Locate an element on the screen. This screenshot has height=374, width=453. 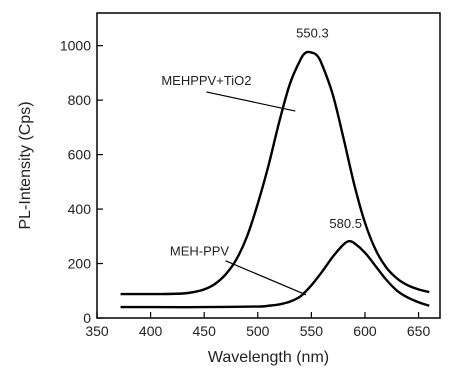
series-line-meh-ppv is located at coordinates (275, 274).